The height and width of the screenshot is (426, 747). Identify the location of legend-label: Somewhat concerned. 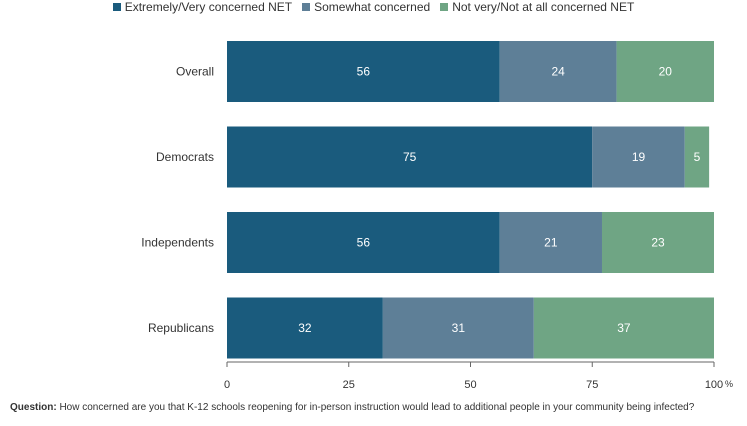
(372, 7).